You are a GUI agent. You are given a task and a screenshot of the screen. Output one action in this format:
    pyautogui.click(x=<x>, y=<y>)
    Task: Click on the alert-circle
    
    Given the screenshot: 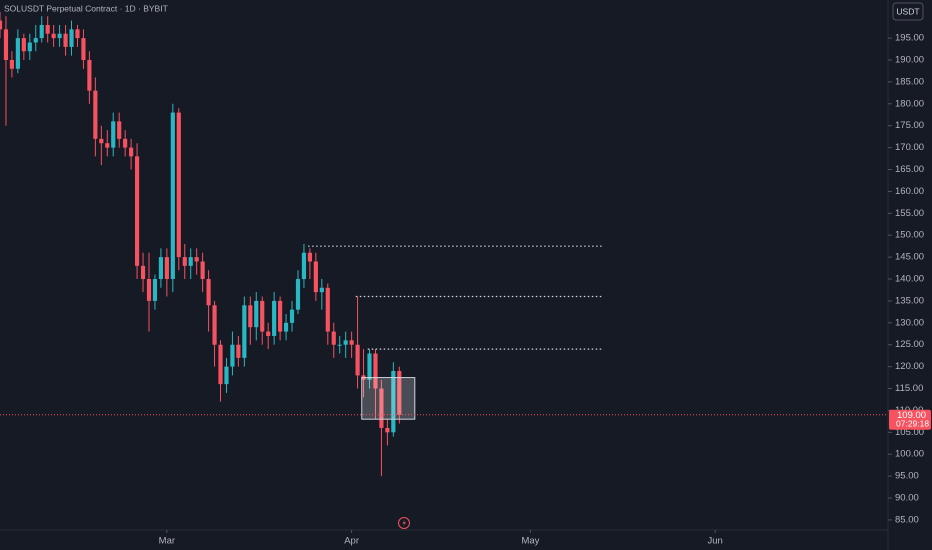 What is the action you would take?
    pyautogui.click(x=404, y=523)
    